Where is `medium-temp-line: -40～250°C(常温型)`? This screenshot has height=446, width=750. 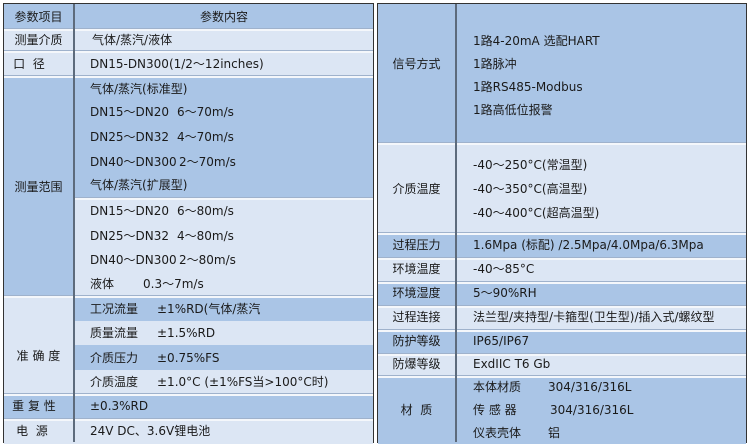
medium-temp-line: -40～250°C(常温型) is located at coordinates (530, 165).